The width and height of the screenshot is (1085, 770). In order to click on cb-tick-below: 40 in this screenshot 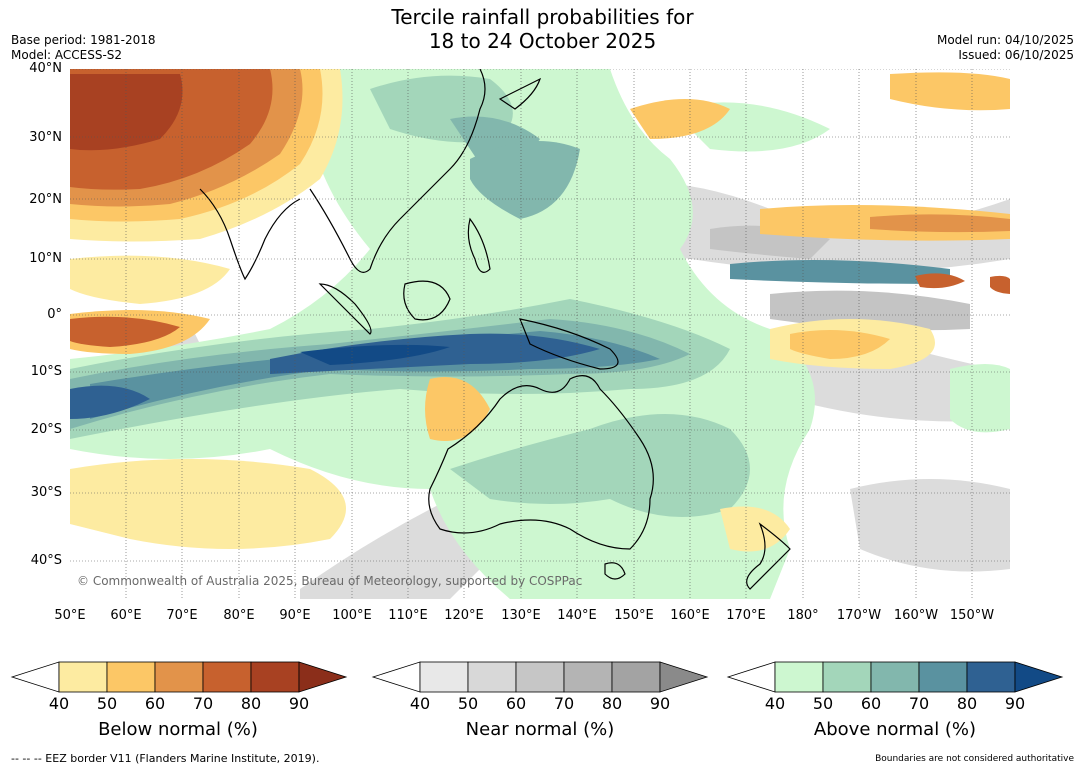, I will do `click(59, 703)`.